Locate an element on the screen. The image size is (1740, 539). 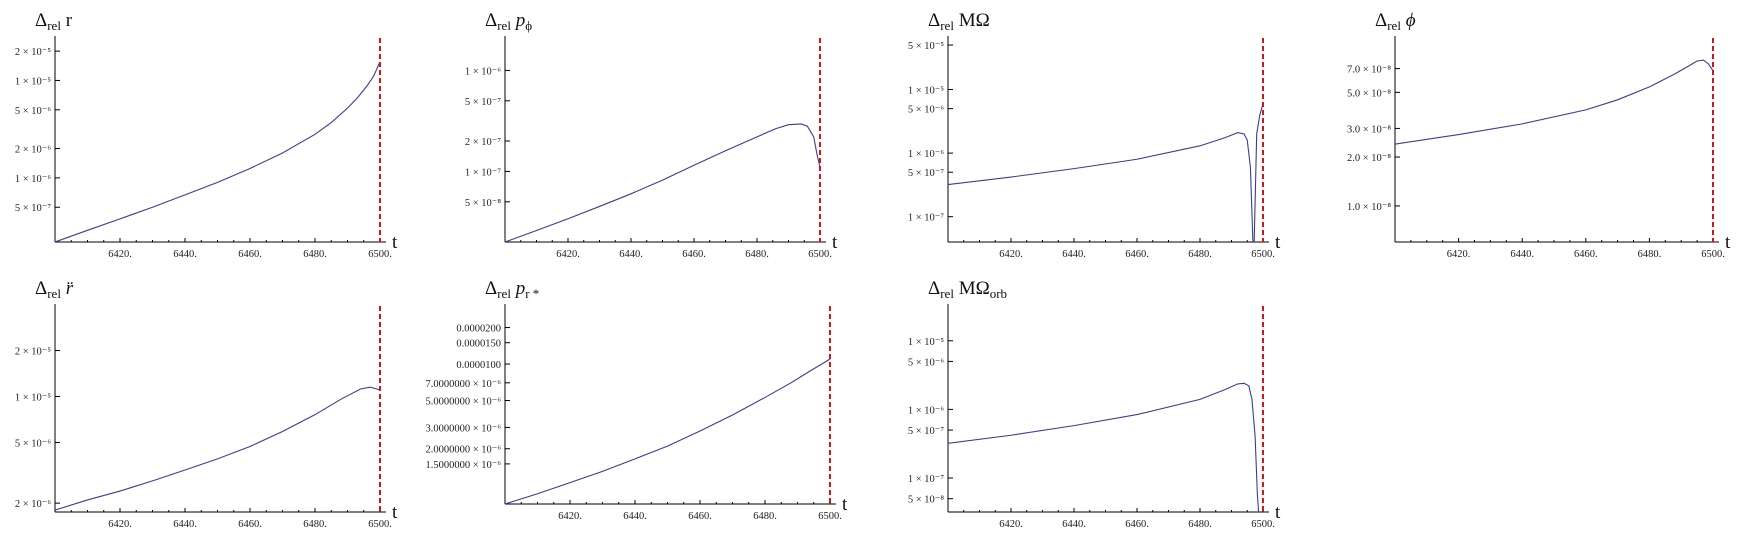
chart-title: Δrel pϕ is located at coordinates (508, 21).